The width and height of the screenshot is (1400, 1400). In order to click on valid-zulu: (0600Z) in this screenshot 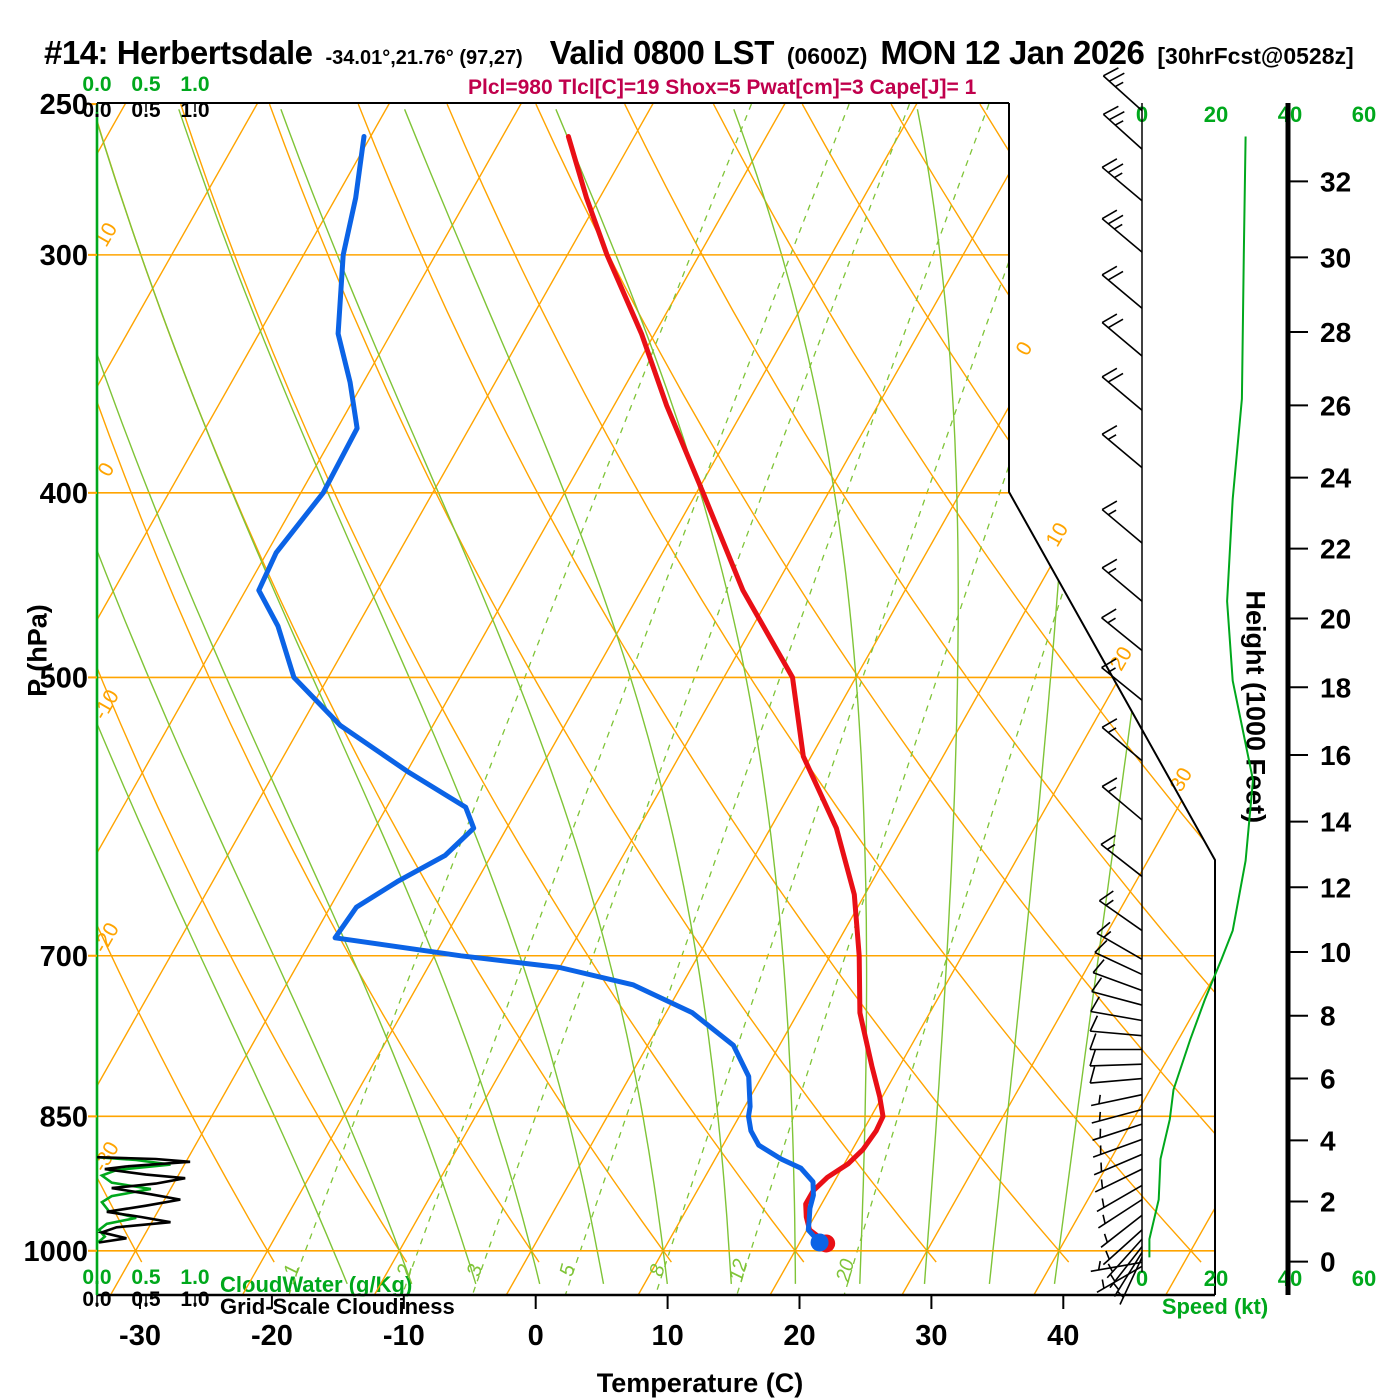, I will do `click(827, 56)`.